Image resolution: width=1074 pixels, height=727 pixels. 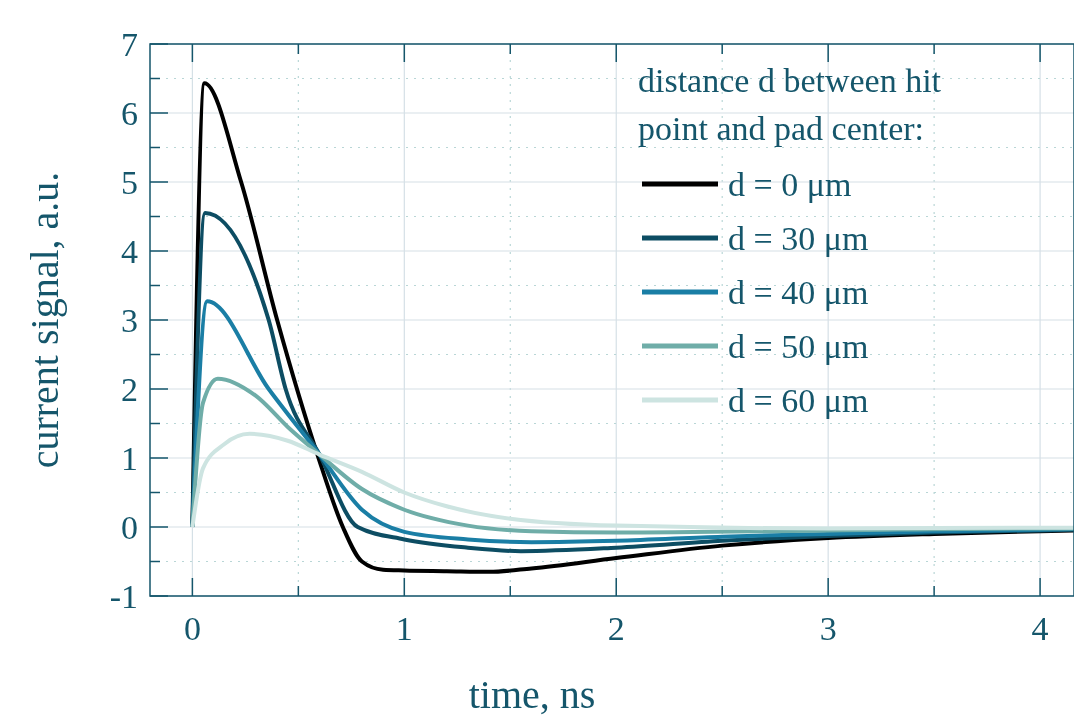 What do you see at coordinates (404, 628) in the screenshot?
I see `x-tick-label: 1` at bounding box center [404, 628].